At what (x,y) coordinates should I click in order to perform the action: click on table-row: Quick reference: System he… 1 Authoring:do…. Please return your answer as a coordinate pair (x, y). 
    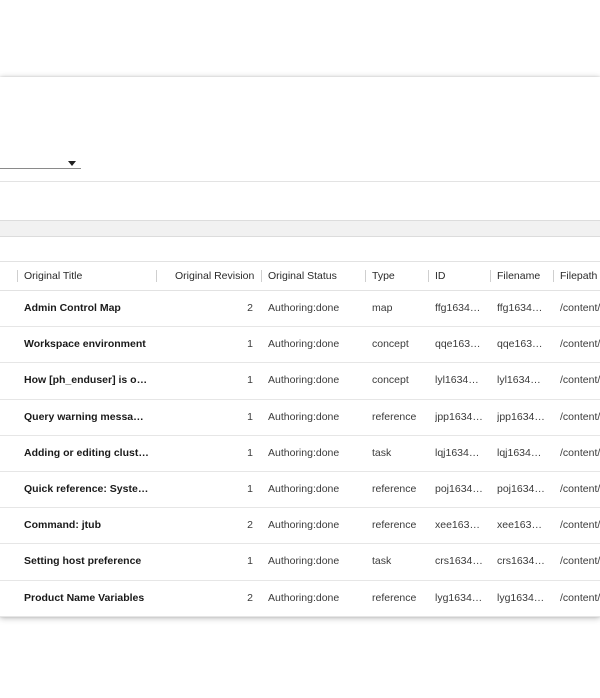
    Looking at the image, I should click on (300, 490).